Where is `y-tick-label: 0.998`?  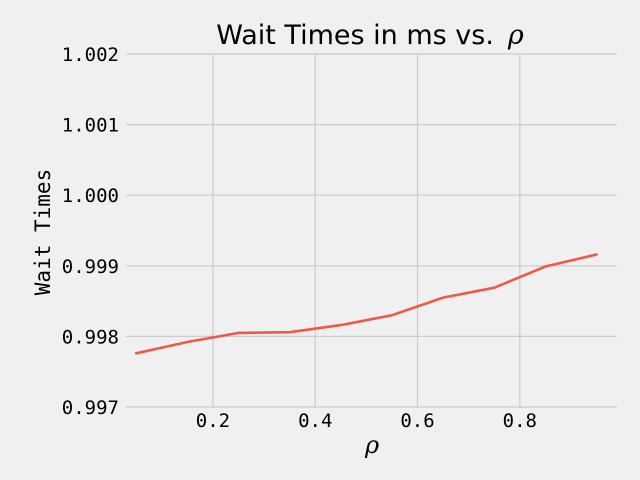
y-tick-label: 0.998 is located at coordinates (90, 337).